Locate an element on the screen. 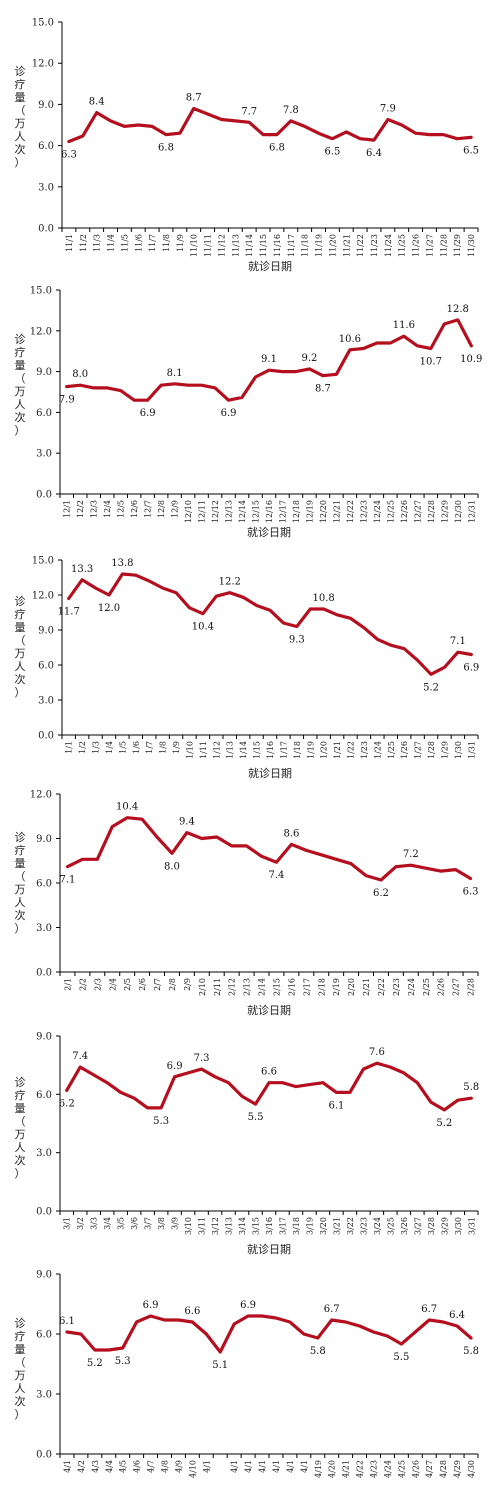  x-tick-label: 11/17 is located at coordinates (291, 245).